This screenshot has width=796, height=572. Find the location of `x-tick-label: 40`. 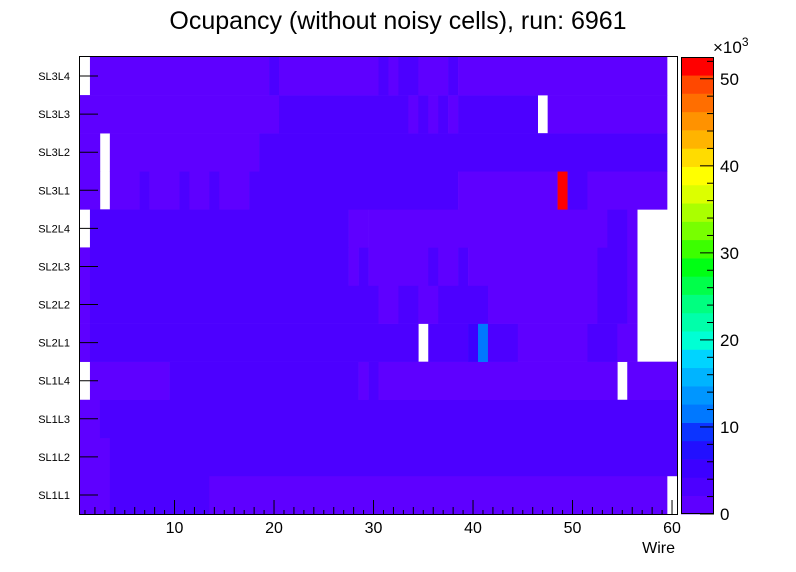

x-tick-label: 40 is located at coordinates (473, 528).